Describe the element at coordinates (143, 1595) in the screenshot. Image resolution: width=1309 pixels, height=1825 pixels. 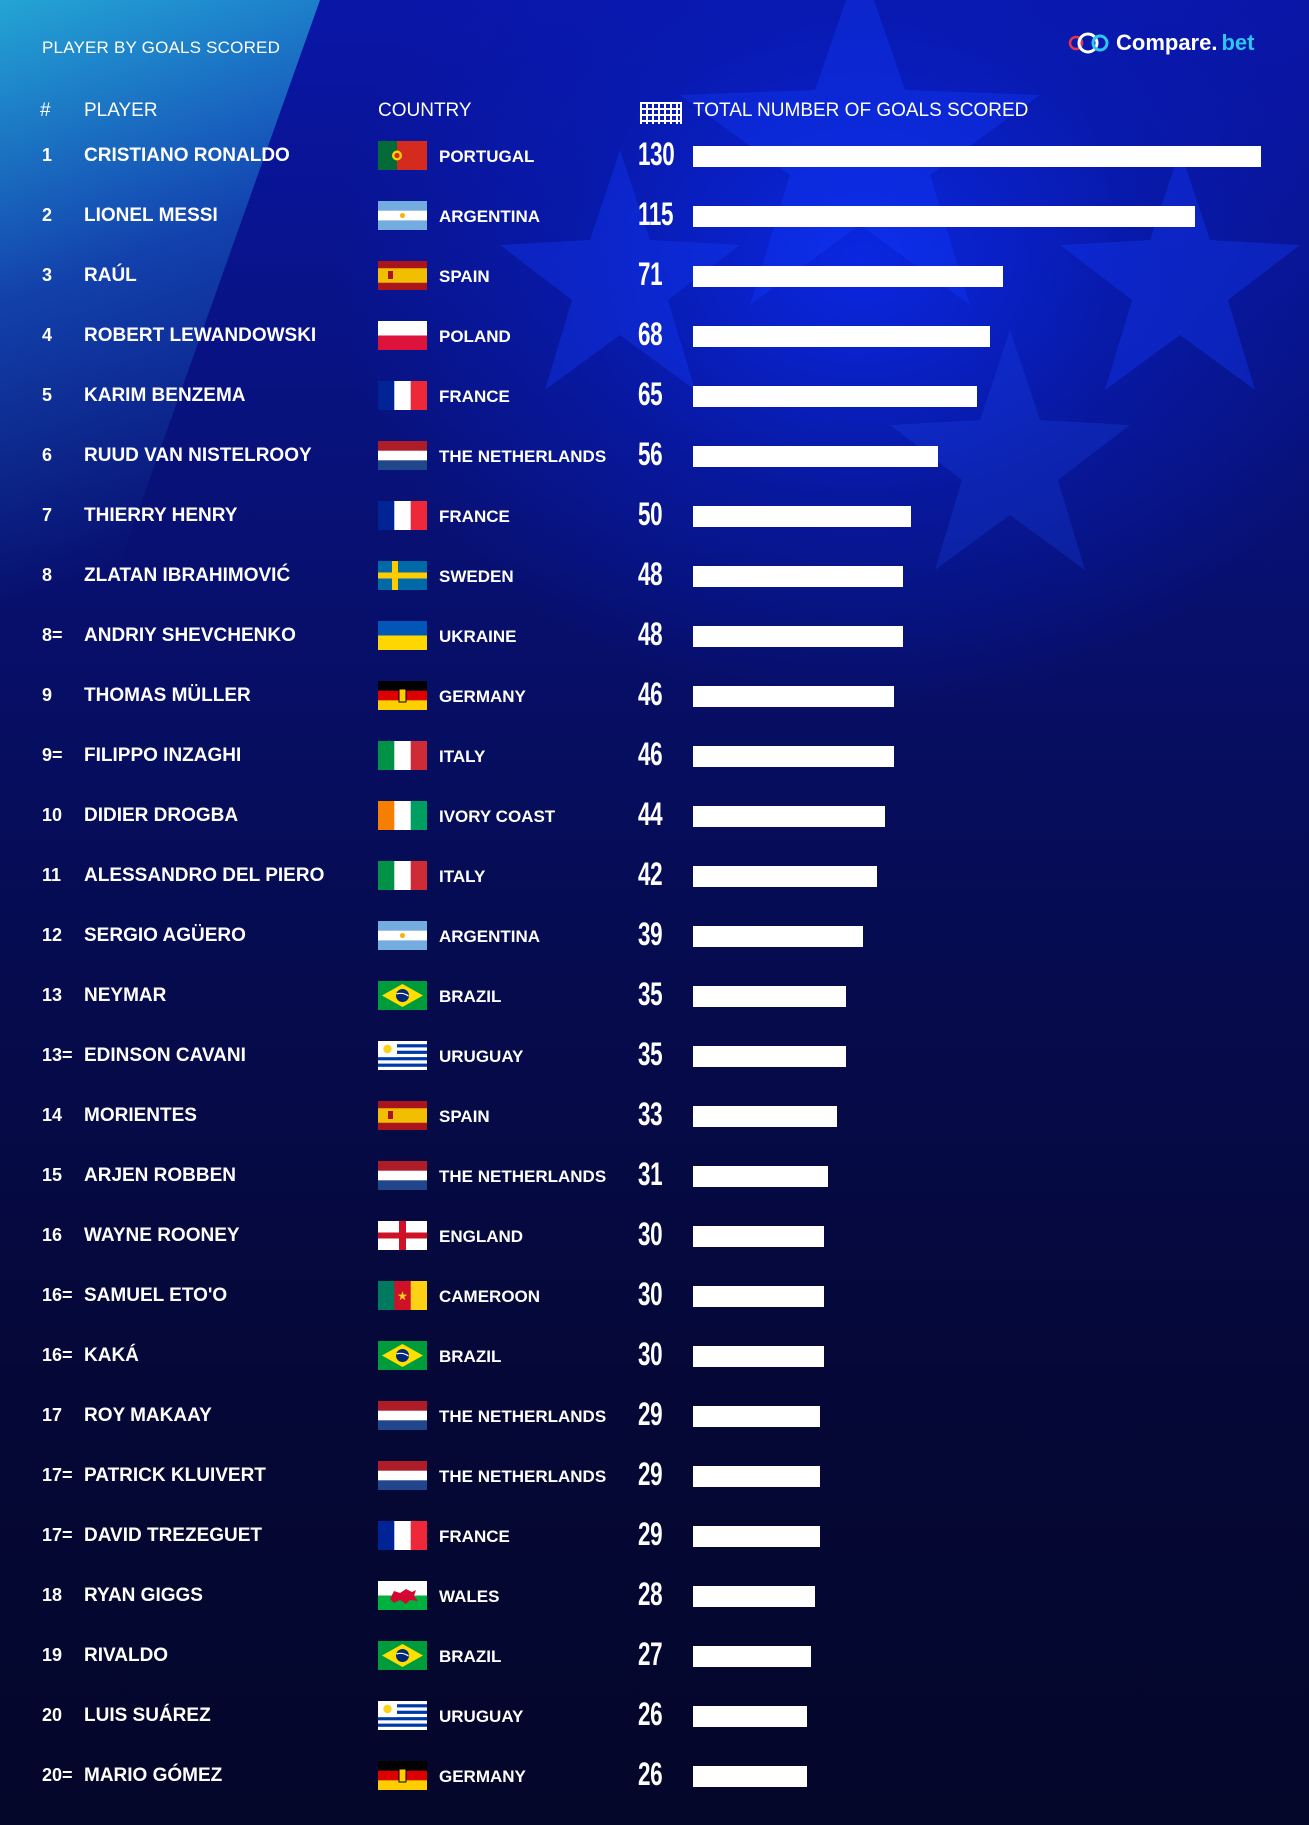
I see `player-name: RYAN GIGGS` at that location.